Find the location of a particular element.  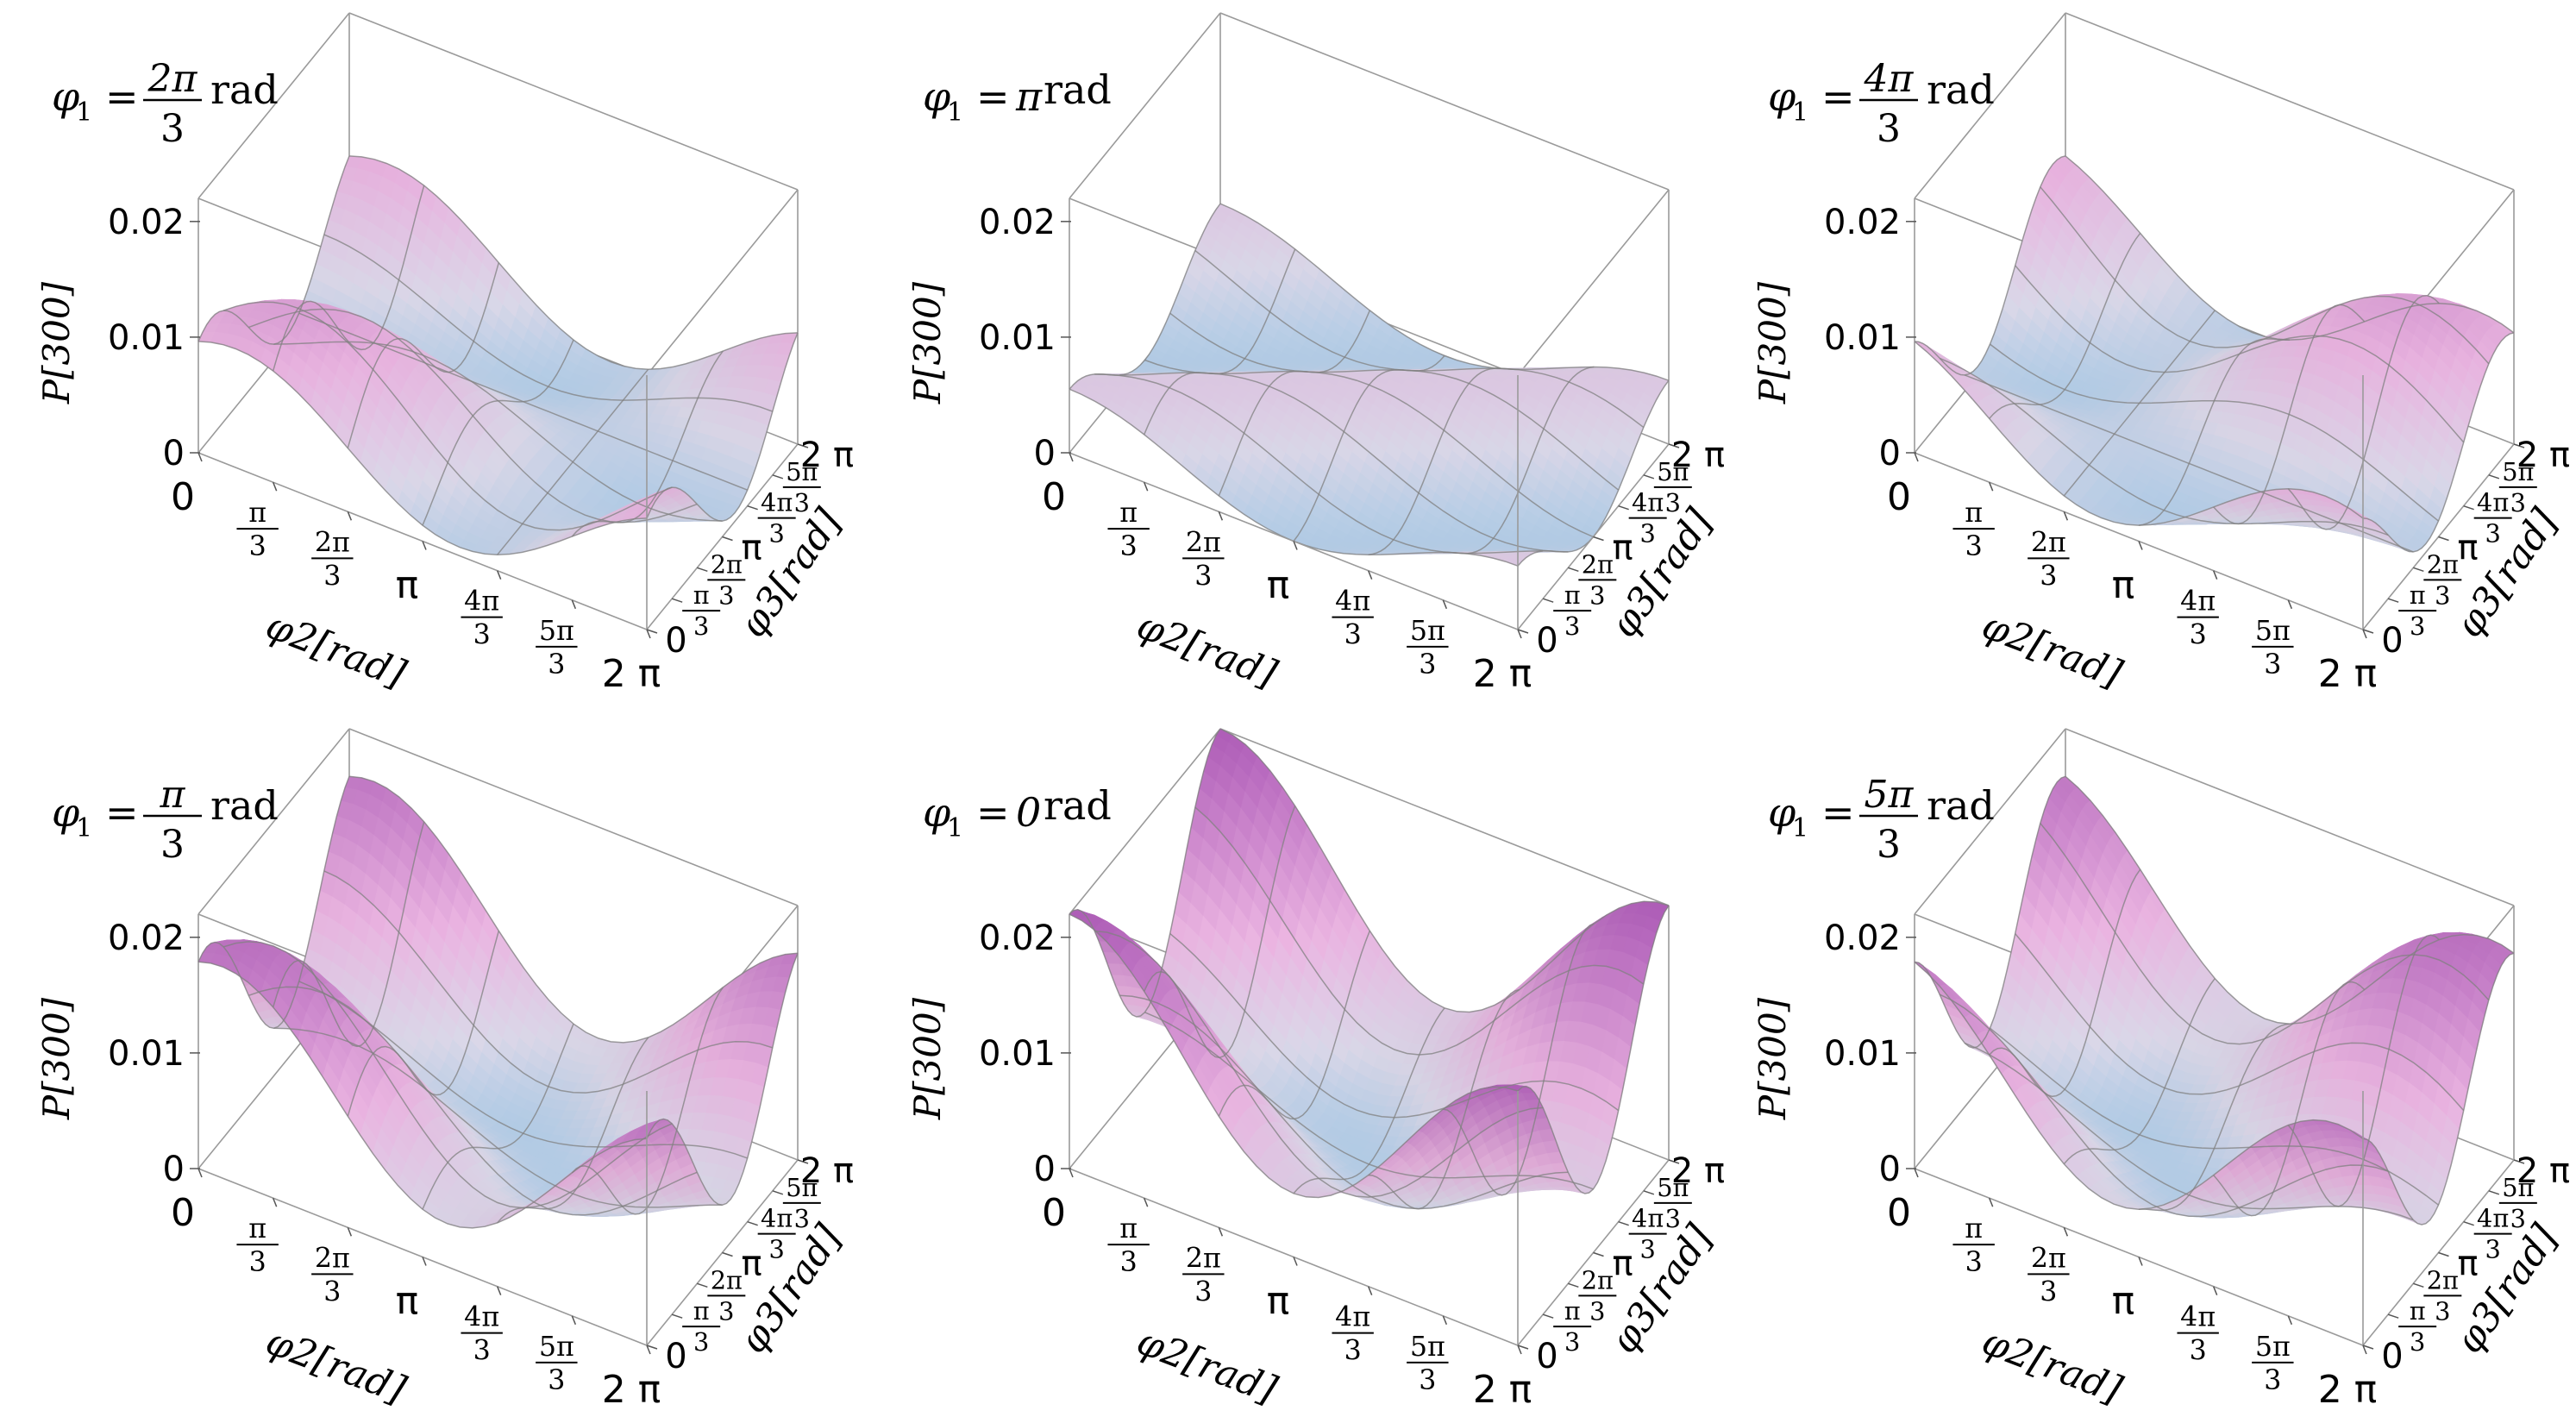

title-denominator: 3 is located at coordinates (172, 129).